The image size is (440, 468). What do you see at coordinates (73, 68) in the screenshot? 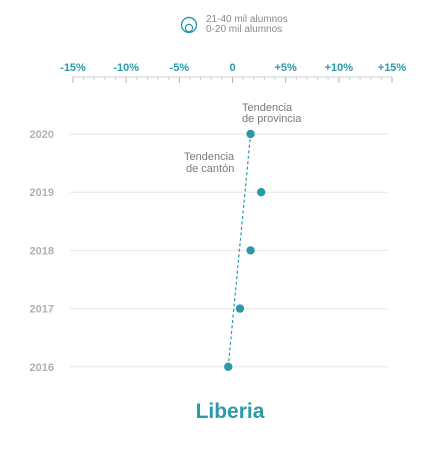
I see `x-tick-label: -15%` at bounding box center [73, 68].